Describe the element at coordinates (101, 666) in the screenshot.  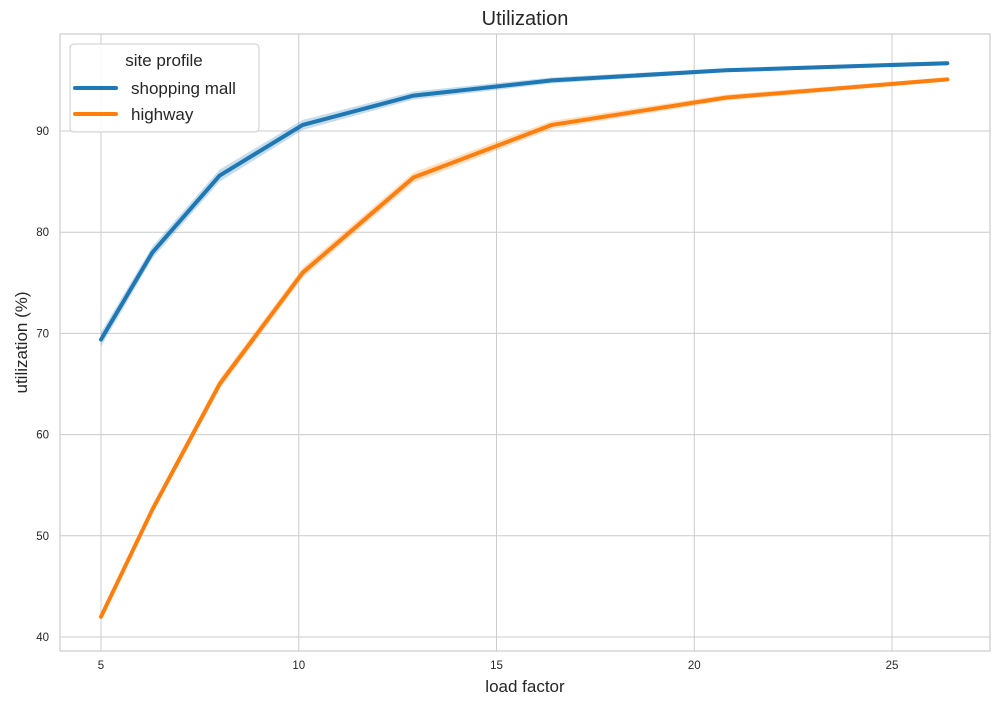
I see `x-tick-label: 5` at that location.